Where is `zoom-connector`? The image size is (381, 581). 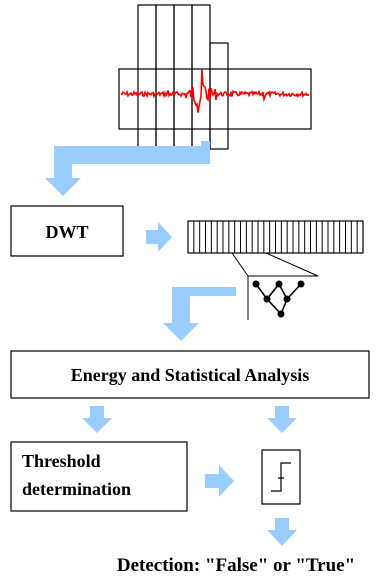
zoom-connector is located at coordinates (275, 286).